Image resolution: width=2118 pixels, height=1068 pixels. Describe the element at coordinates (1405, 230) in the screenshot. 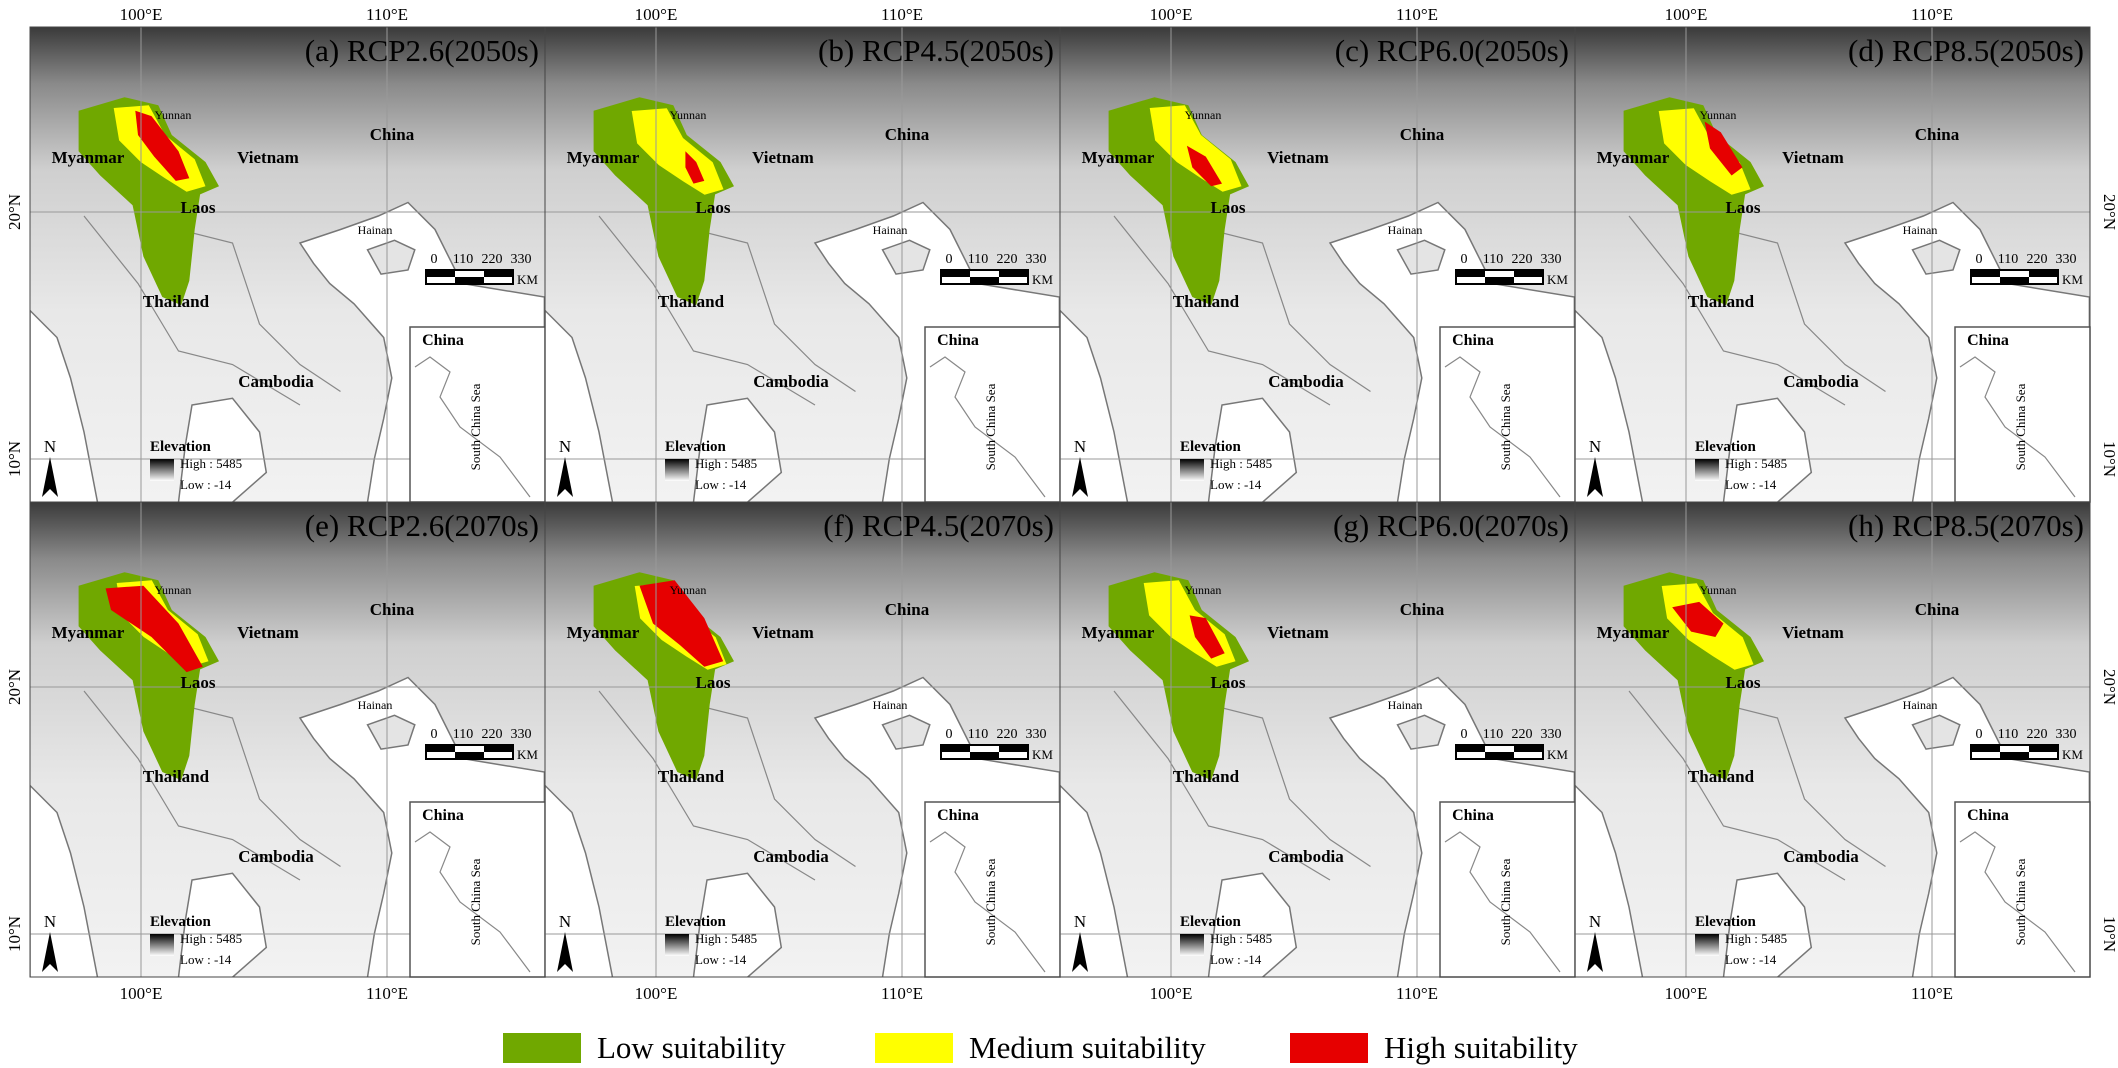

I see `place-label: Hainan` at that location.